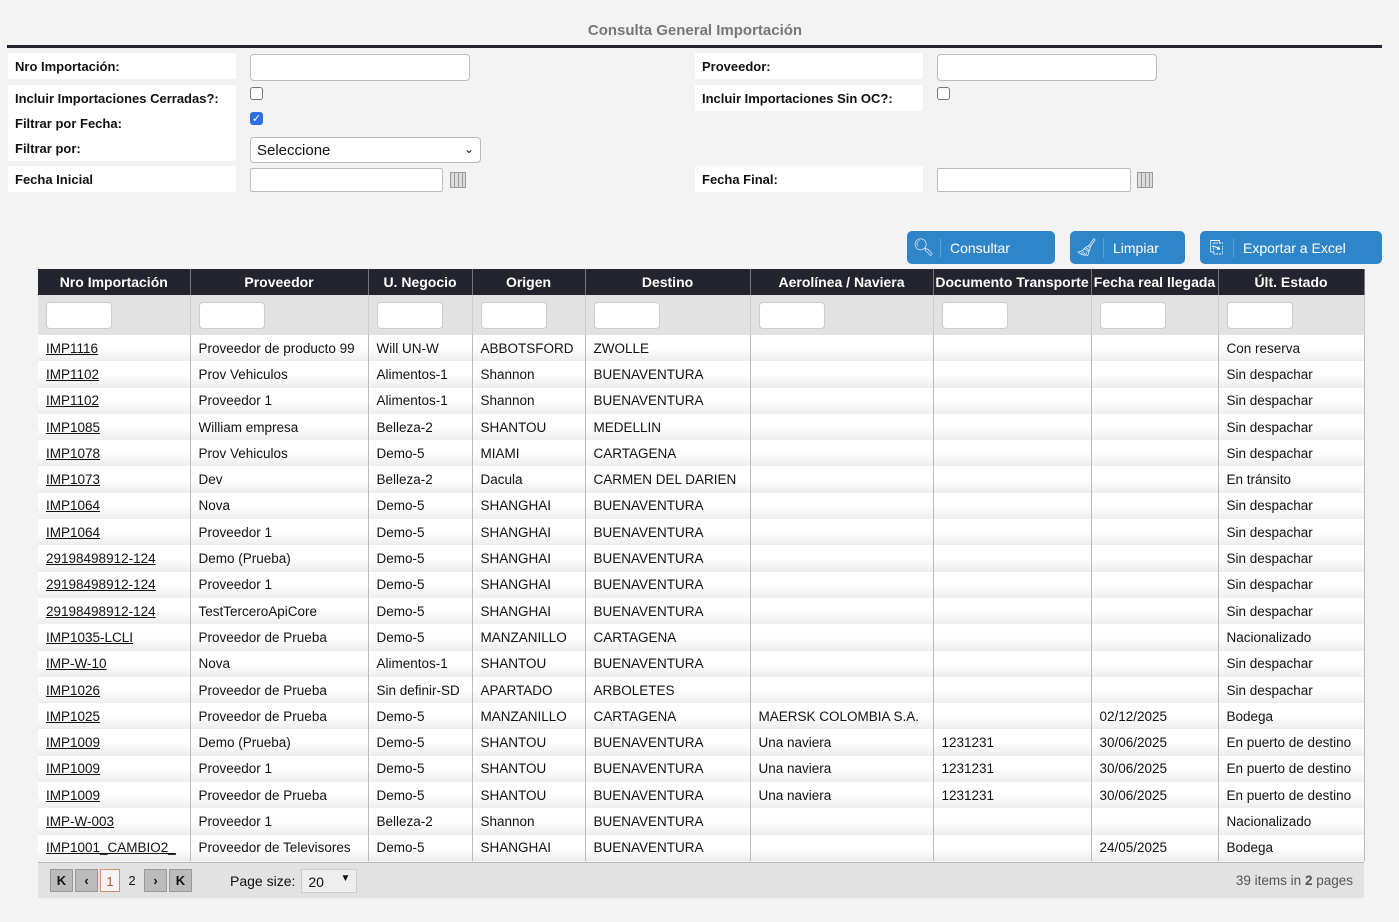  What do you see at coordinates (360, 67) in the screenshot?
I see `nro-importacion-input` at bounding box center [360, 67].